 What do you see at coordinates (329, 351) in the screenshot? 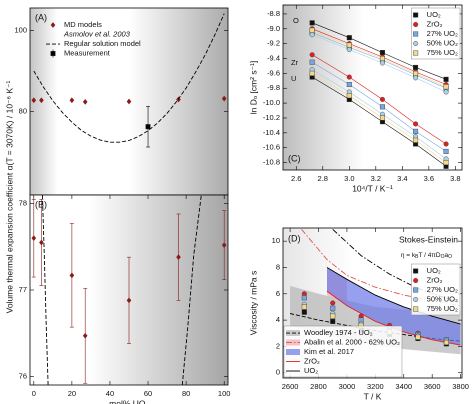
I see `legend-label: Kim et al. 2017` at bounding box center [329, 351].